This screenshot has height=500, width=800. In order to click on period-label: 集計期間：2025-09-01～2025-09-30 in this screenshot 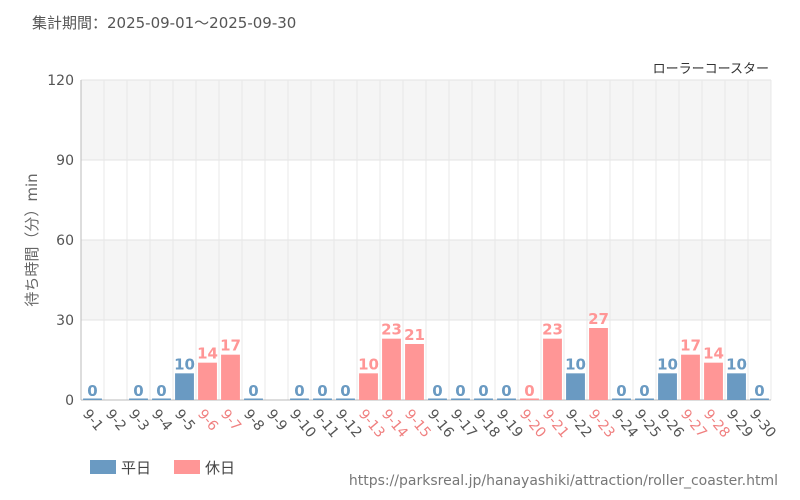, I will do `click(164, 23)`.